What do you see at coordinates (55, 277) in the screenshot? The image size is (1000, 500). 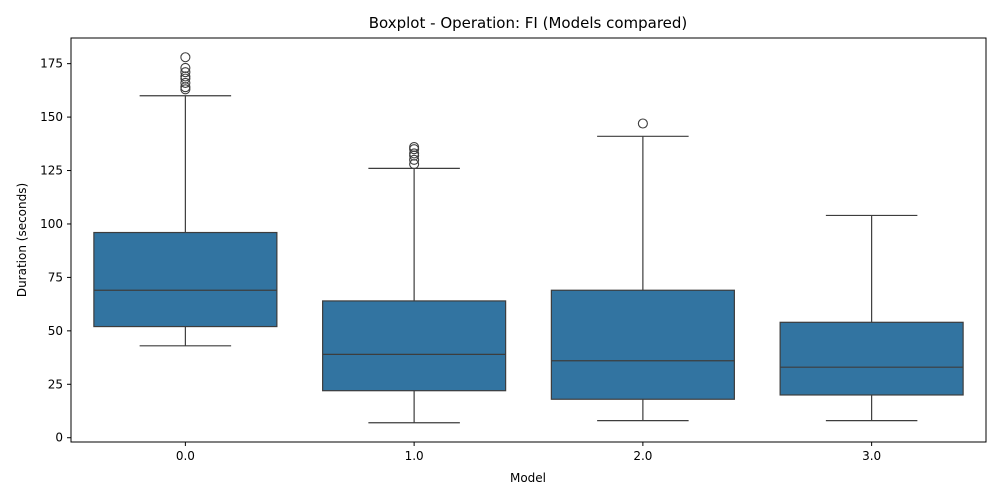 I see `y-tick-label: 75` at bounding box center [55, 277].